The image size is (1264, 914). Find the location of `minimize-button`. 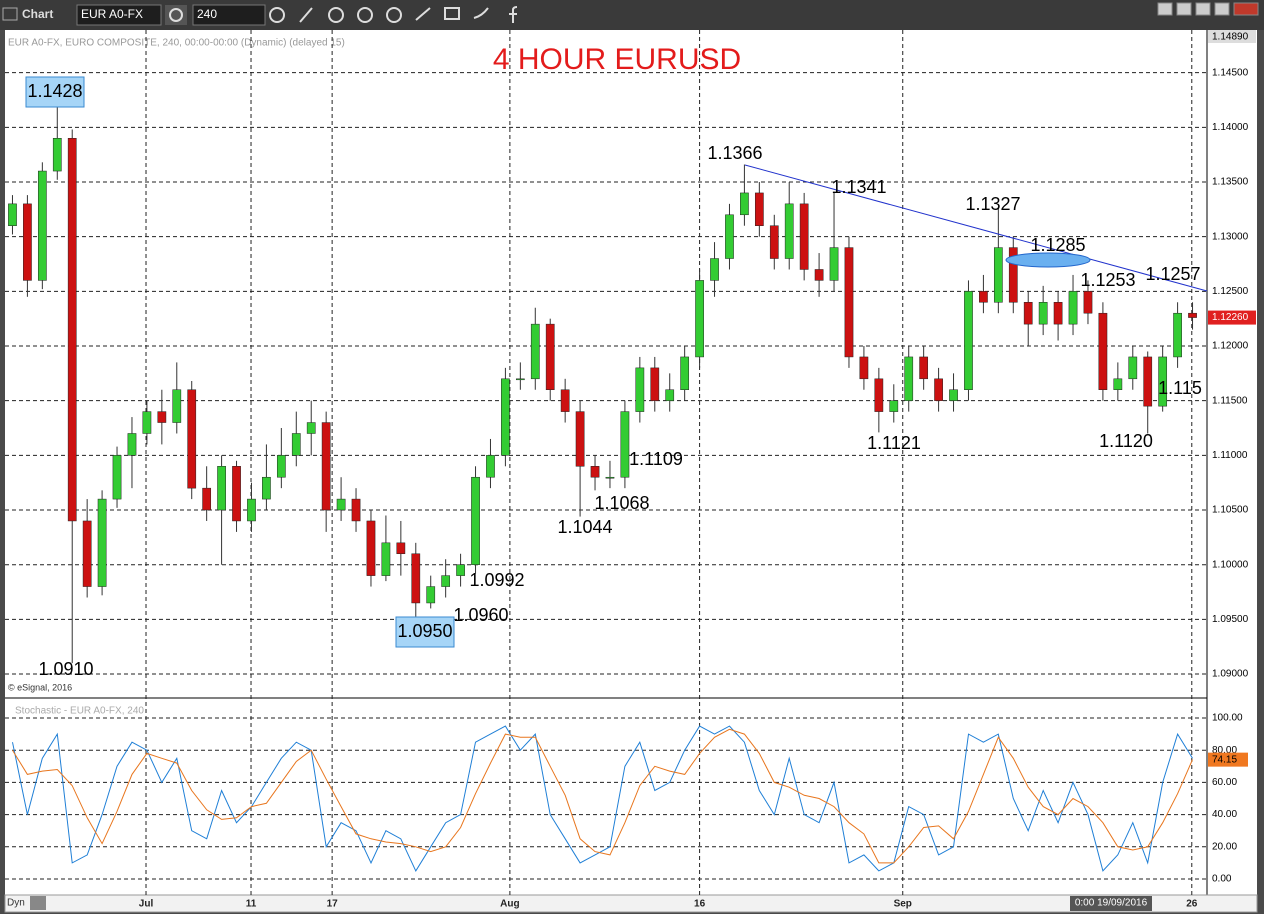

minimize-button is located at coordinates (1184, 9).